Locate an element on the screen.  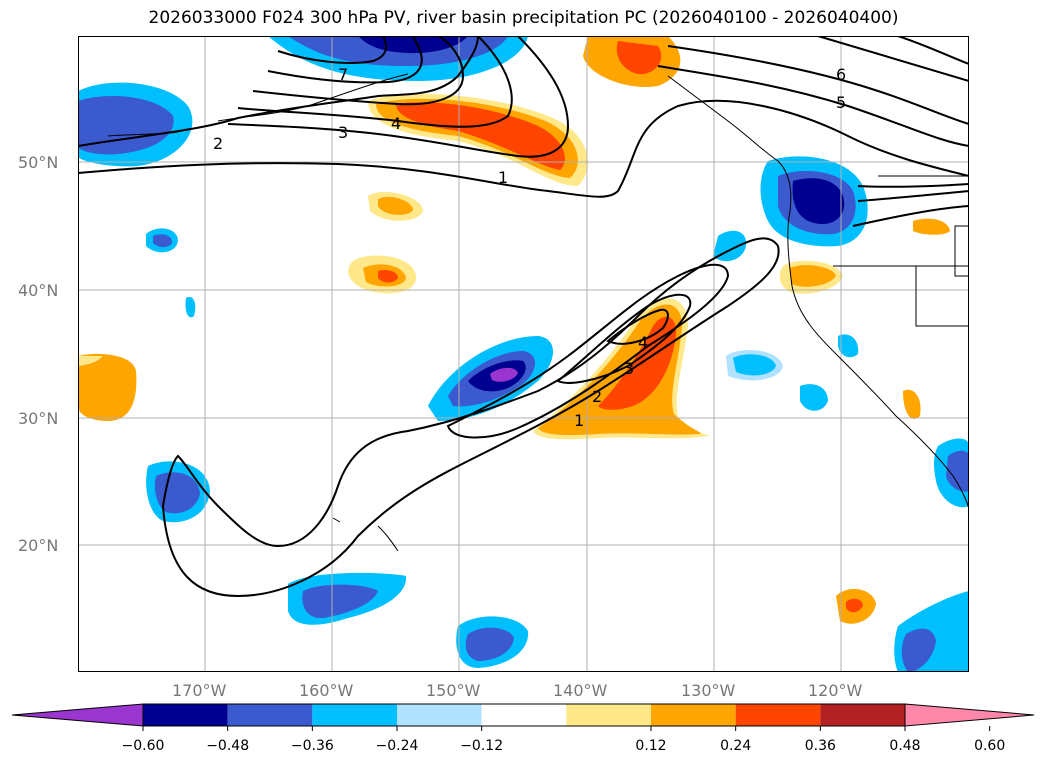
lon-label: 150°W is located at coordinates (453, 690).